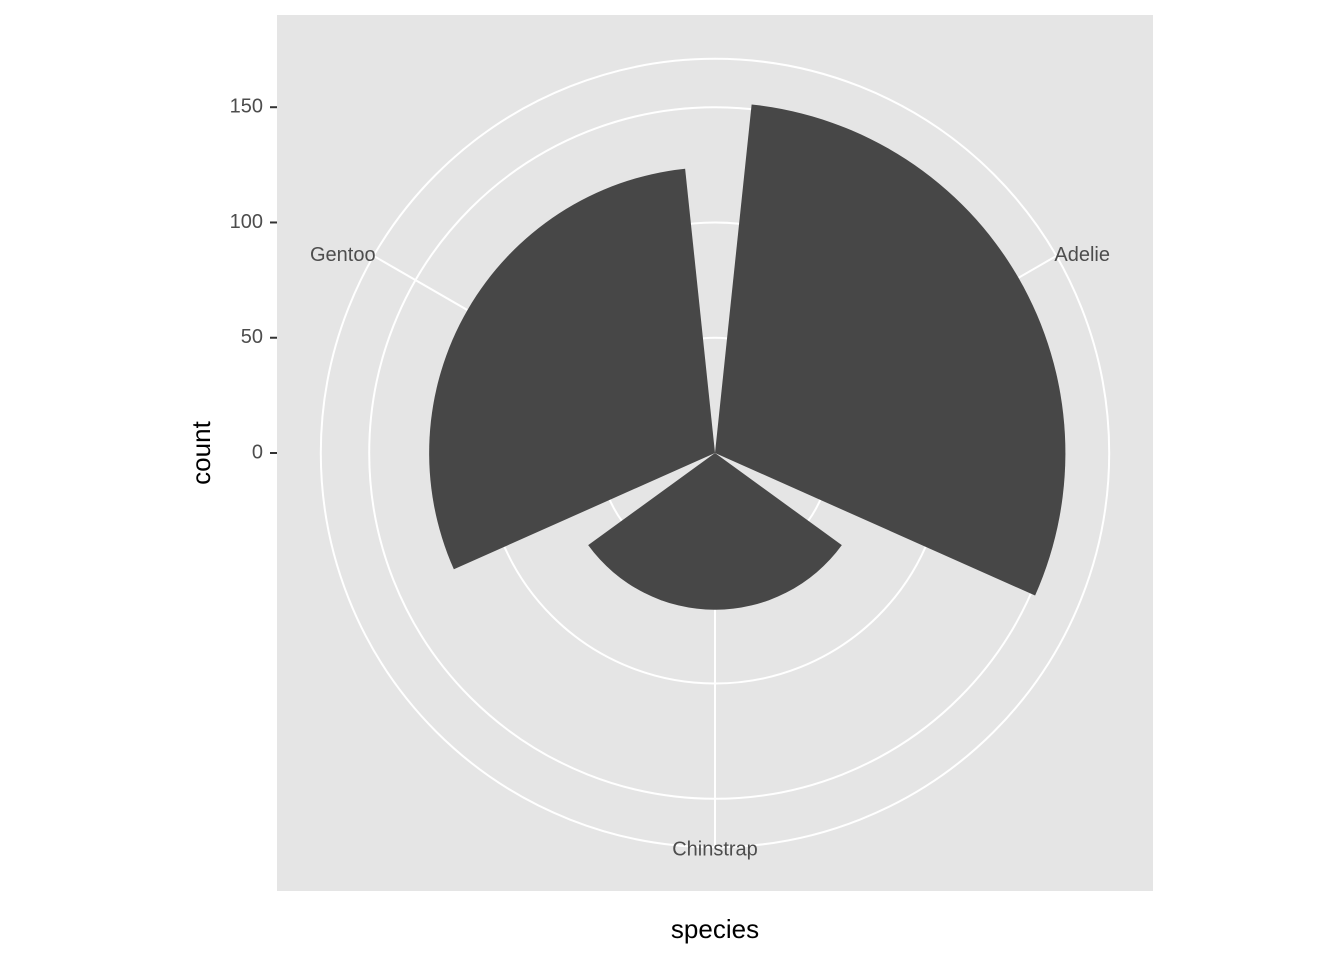 The width and height of the screenshot is (1344, 960). I want to click on y-tick-label: 50, so click(252, 337).